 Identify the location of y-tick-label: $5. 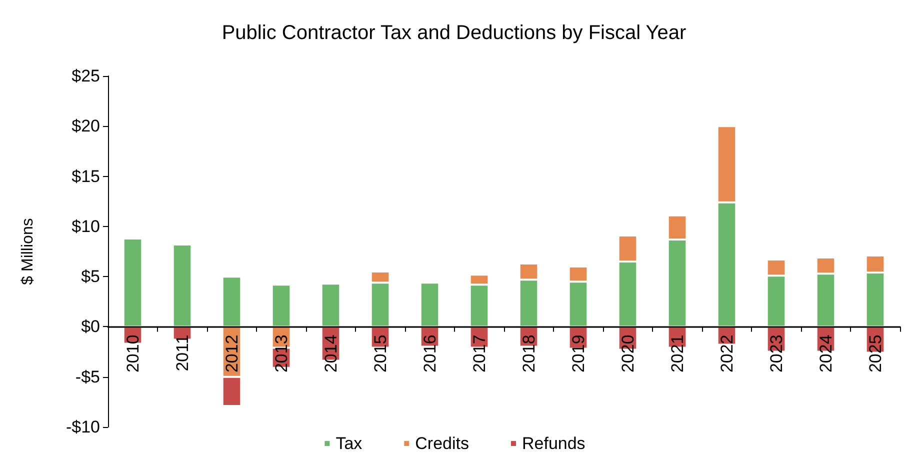
(90, 276).